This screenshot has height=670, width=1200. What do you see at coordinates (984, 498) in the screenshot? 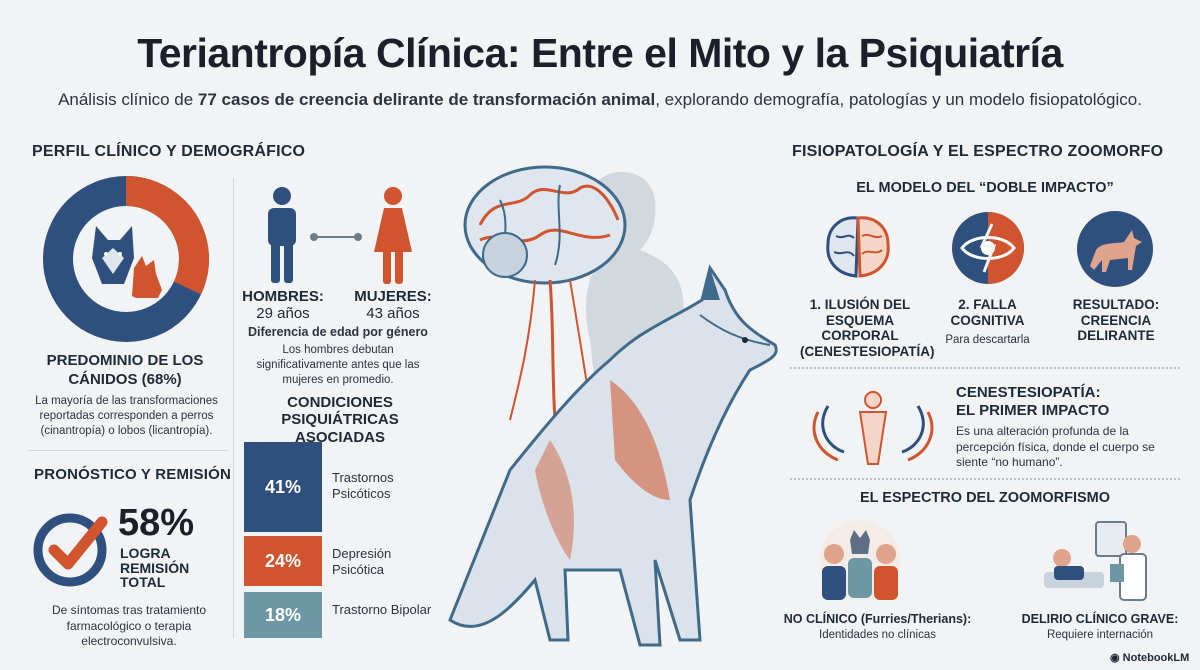
I see `spectrum-title: EL ESPECTRO DEL ZOOMORFISMO` at bounding box center [984, 498].